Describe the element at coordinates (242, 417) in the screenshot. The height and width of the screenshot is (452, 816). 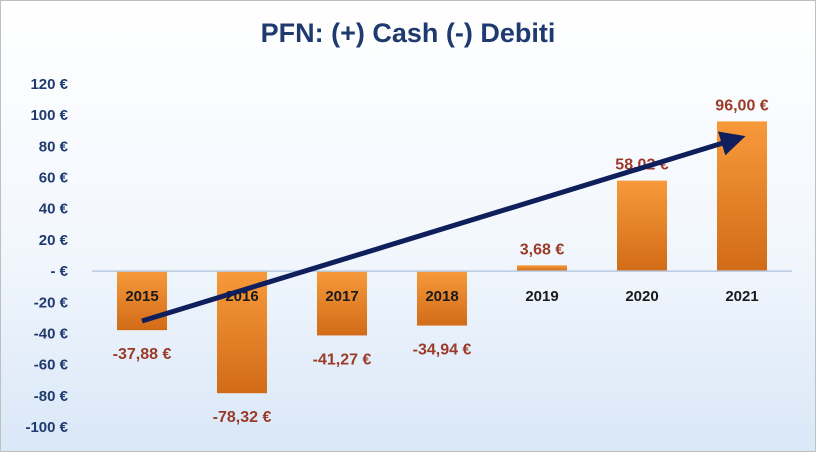
I see `data-label: -78,32 €` at that location.